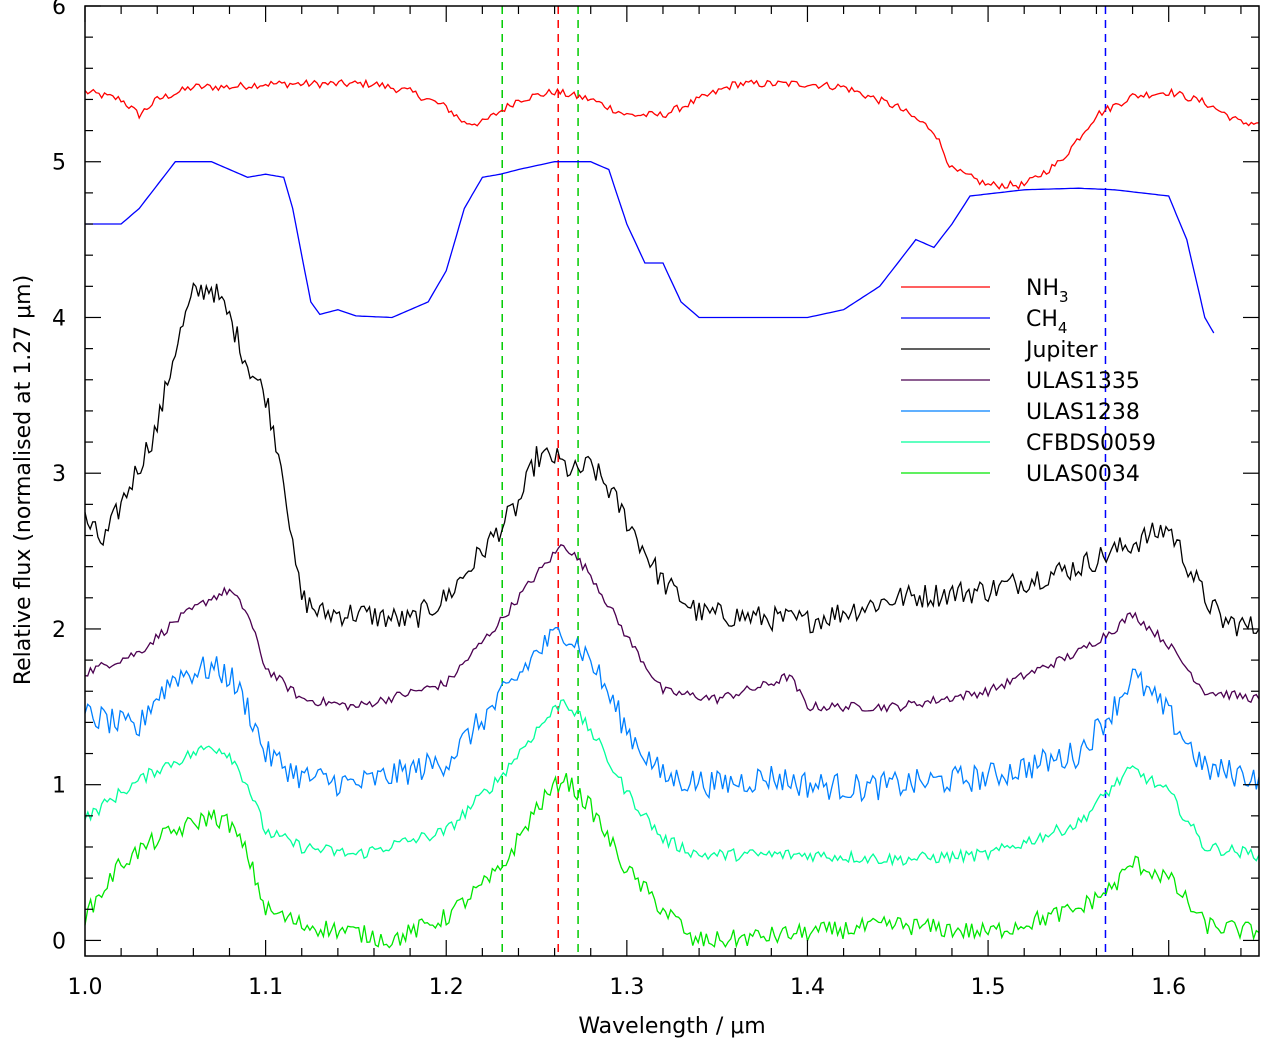 This screenshot has height=1042, width=1261. What do you see at coordinates (59, 630) in the screenshot?
I see `y-tick-label: 2` at bounding box center [59, 630].